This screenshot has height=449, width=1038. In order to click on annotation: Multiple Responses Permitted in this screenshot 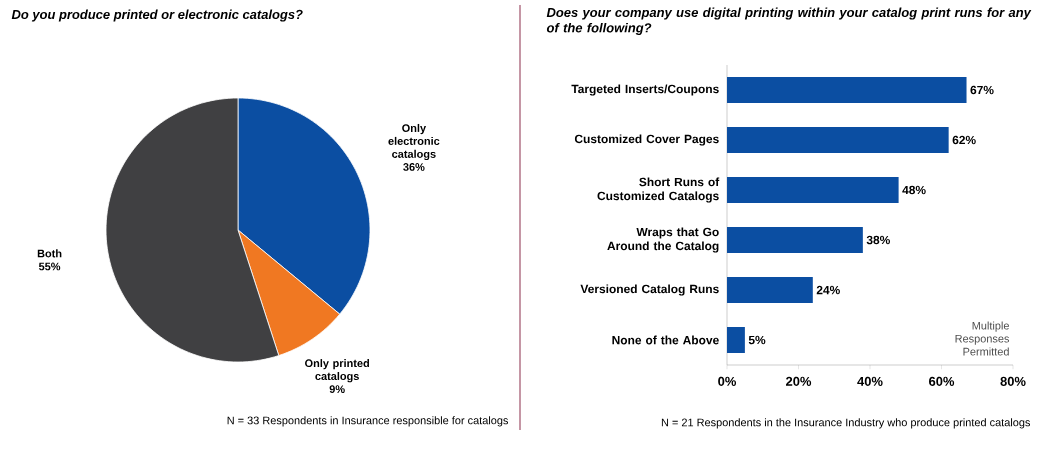, I will do `click(982, 338)`.